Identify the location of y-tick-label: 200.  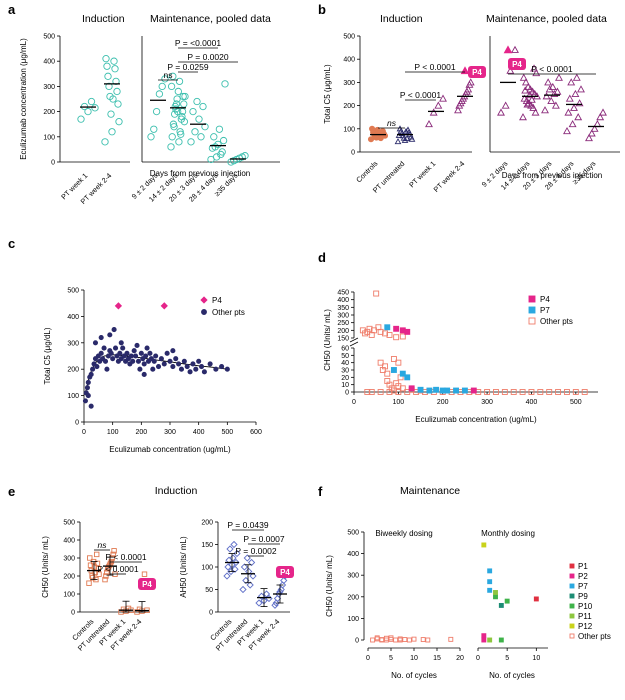
(207, 523).